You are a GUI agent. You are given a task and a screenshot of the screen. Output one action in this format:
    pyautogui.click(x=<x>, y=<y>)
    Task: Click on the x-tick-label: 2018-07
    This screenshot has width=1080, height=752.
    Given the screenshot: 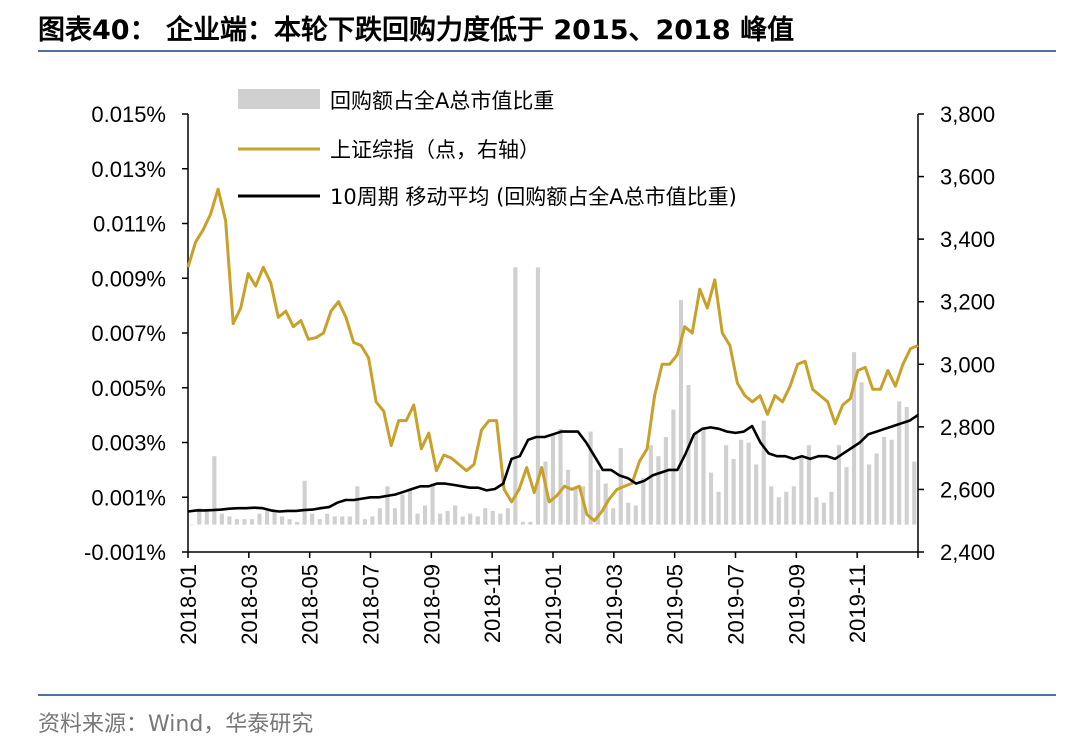 What is the action you would take?
    pyautogui.click(x=371, y=604)
    